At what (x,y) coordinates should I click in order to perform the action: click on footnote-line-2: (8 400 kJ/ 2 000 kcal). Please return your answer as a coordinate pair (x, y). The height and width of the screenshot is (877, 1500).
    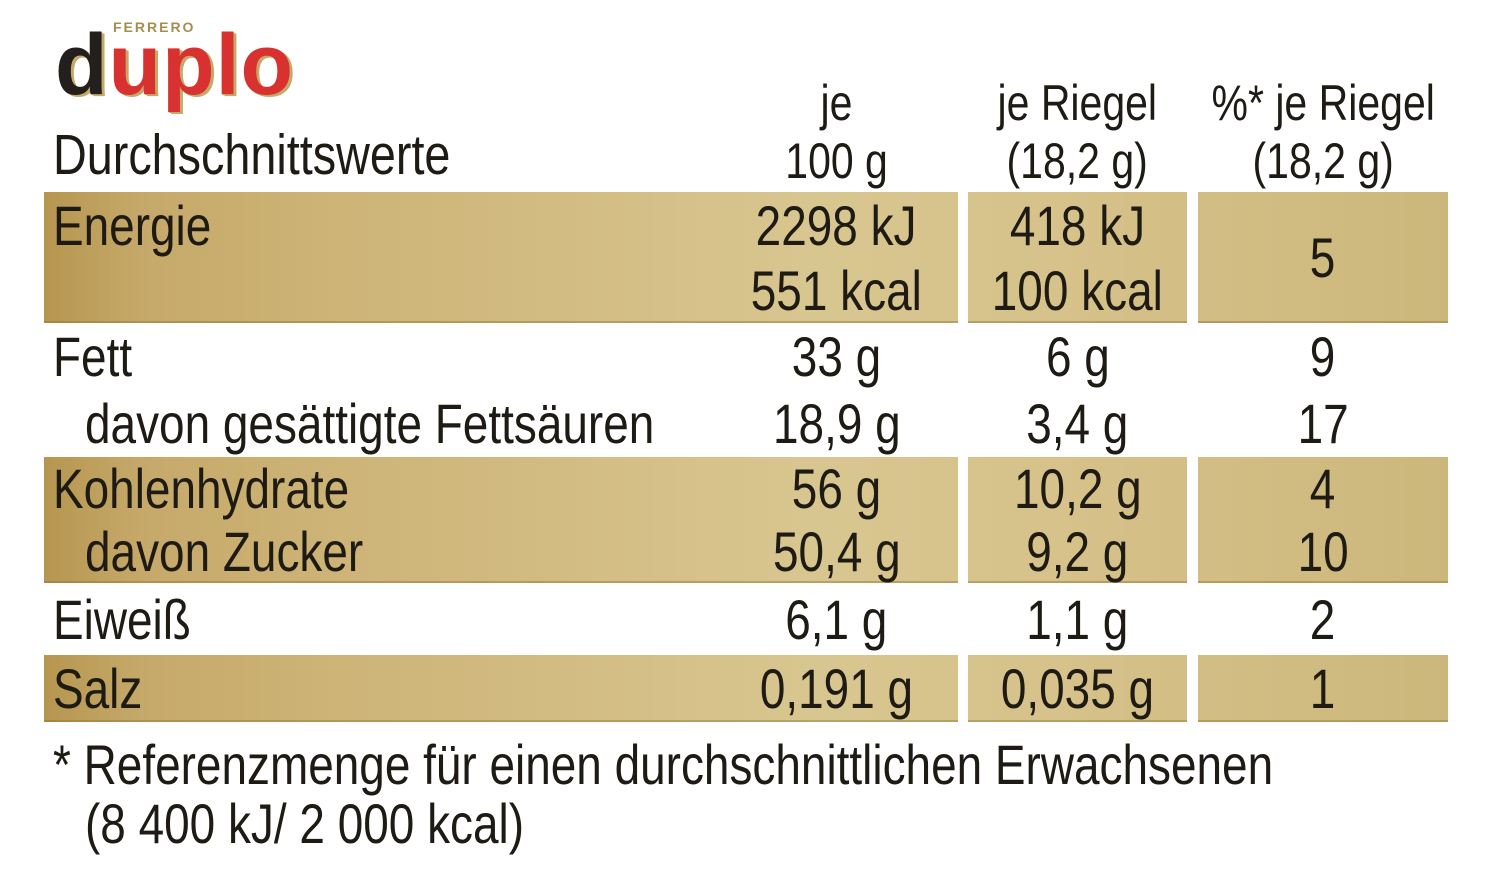
    Looking at the image, I should click on (305, 823).